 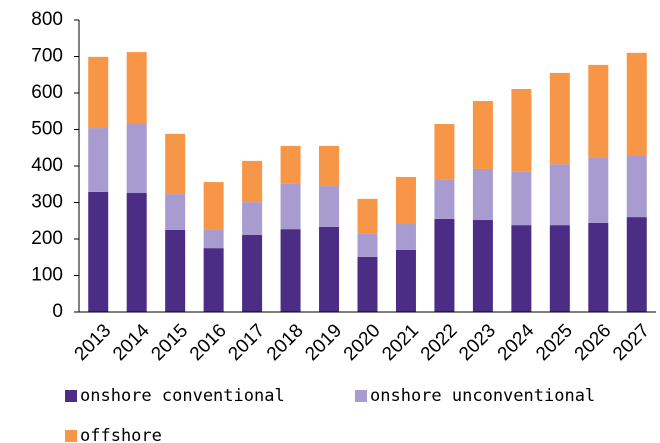 I want to click on x-tick-label: 2024, so click(x=516, y=342).